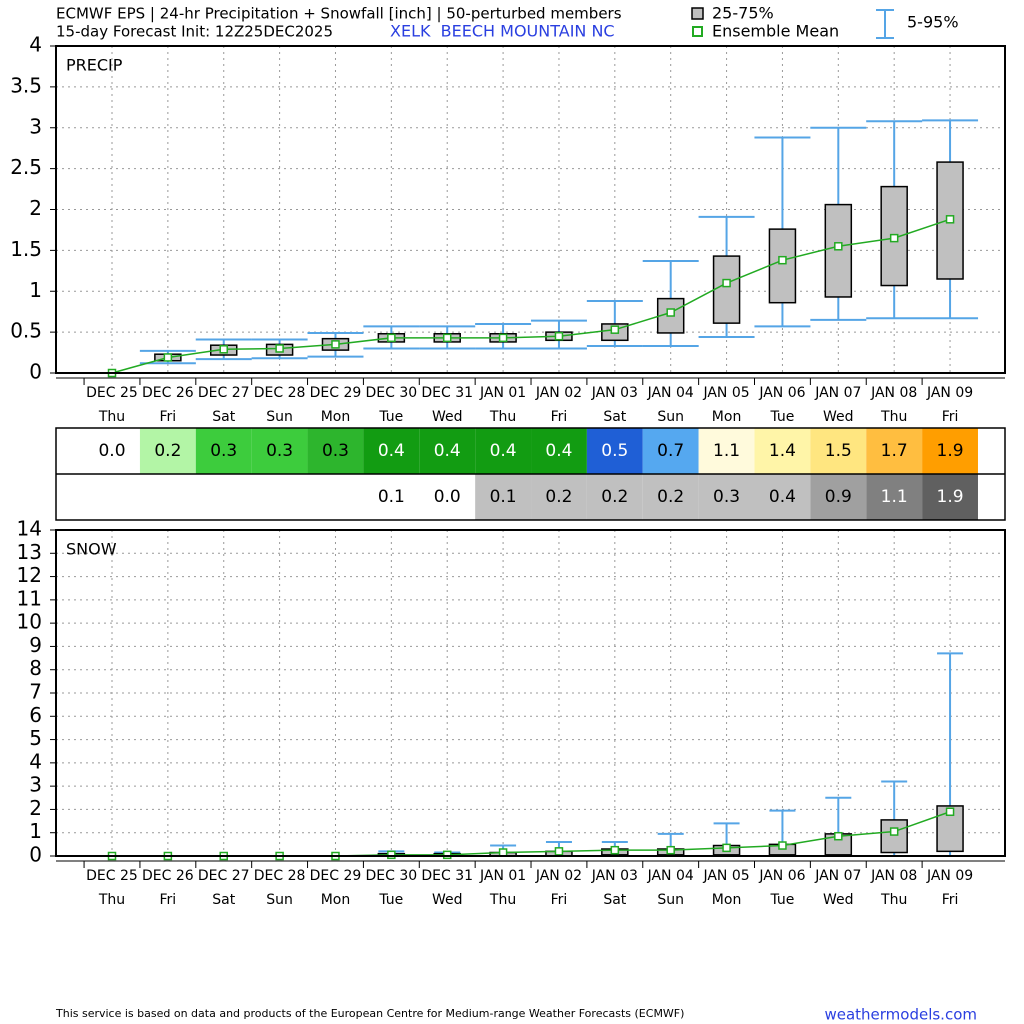 The height and width of the screenshot is (1024, 1024). What do you see at coordinates (743, 13) in the screenshot?
I see `legend-label: 25-75%` at bounding box center [743, 13].